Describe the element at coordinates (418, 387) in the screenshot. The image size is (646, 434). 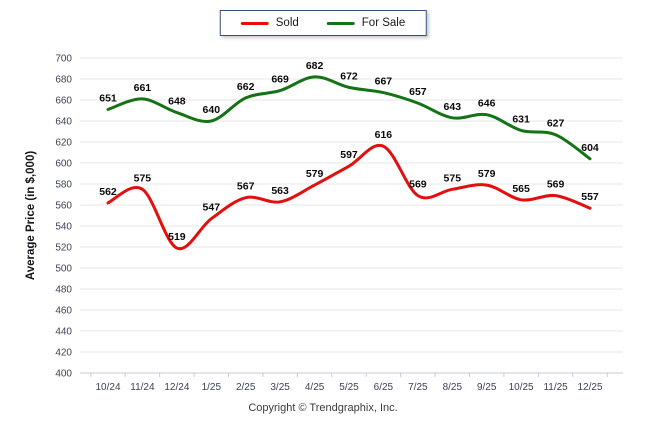
I see `x-tick-label: 7/25` at that location.